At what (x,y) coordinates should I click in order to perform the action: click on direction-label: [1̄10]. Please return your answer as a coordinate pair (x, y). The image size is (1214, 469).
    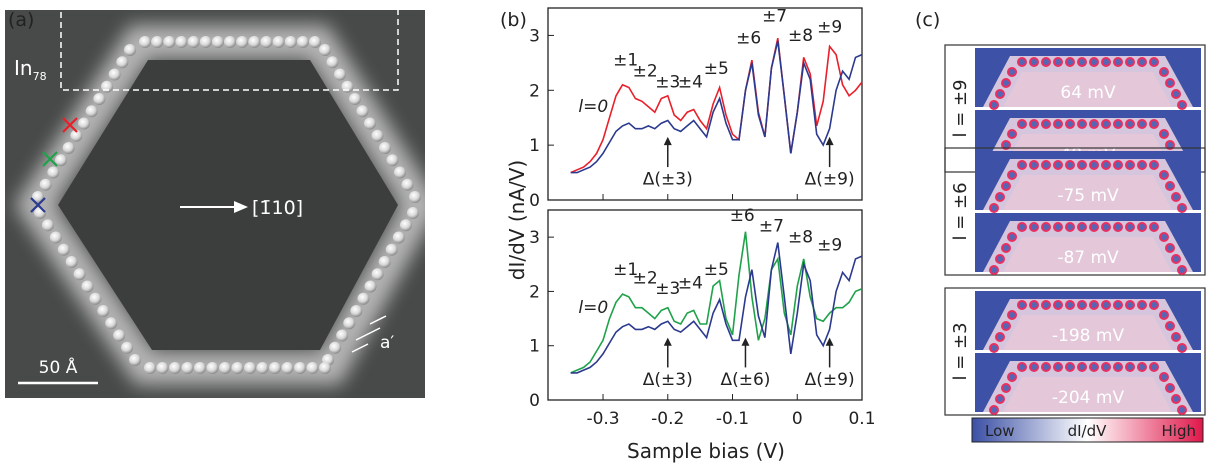
    Looking at the image, I should click on (277, 208).